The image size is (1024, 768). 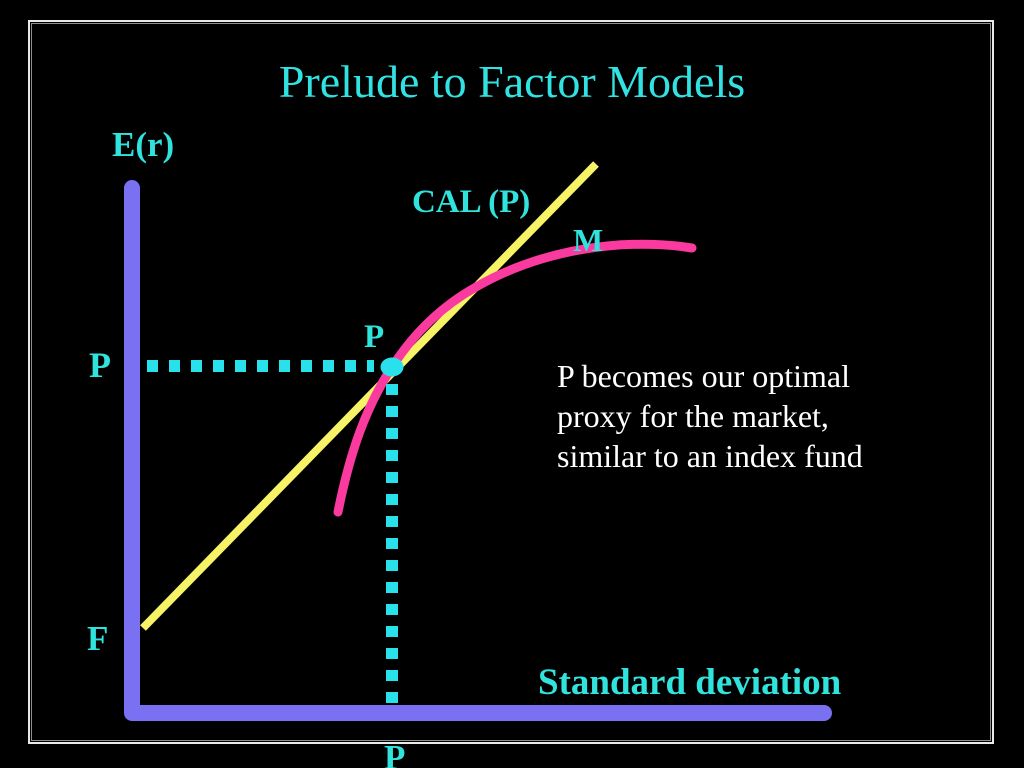 I want to click on tangency-point-label: P, so click(x=374, y=337).